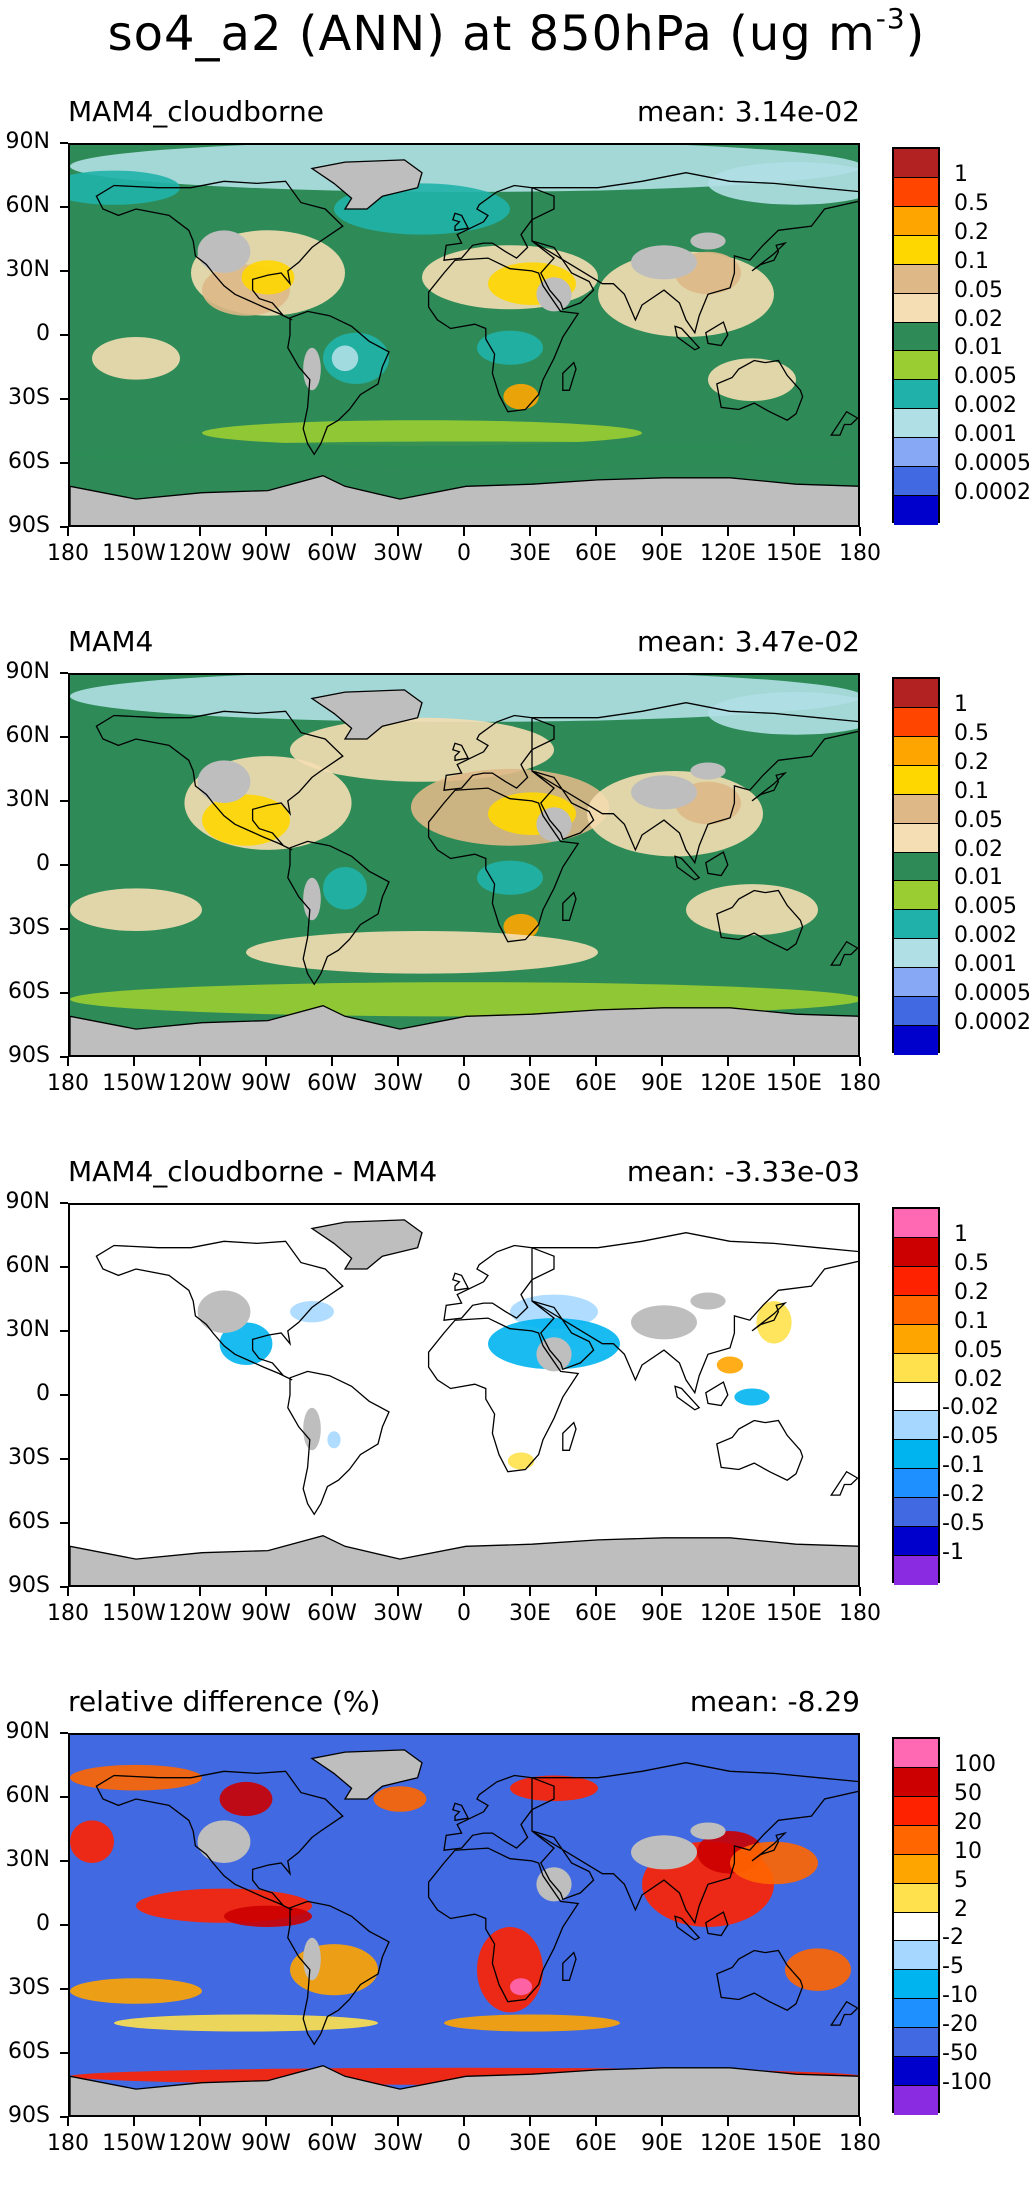 This screenshot has width=1033, height=2205. I want to click on colorbar-label: -10, so click(960, 1996).